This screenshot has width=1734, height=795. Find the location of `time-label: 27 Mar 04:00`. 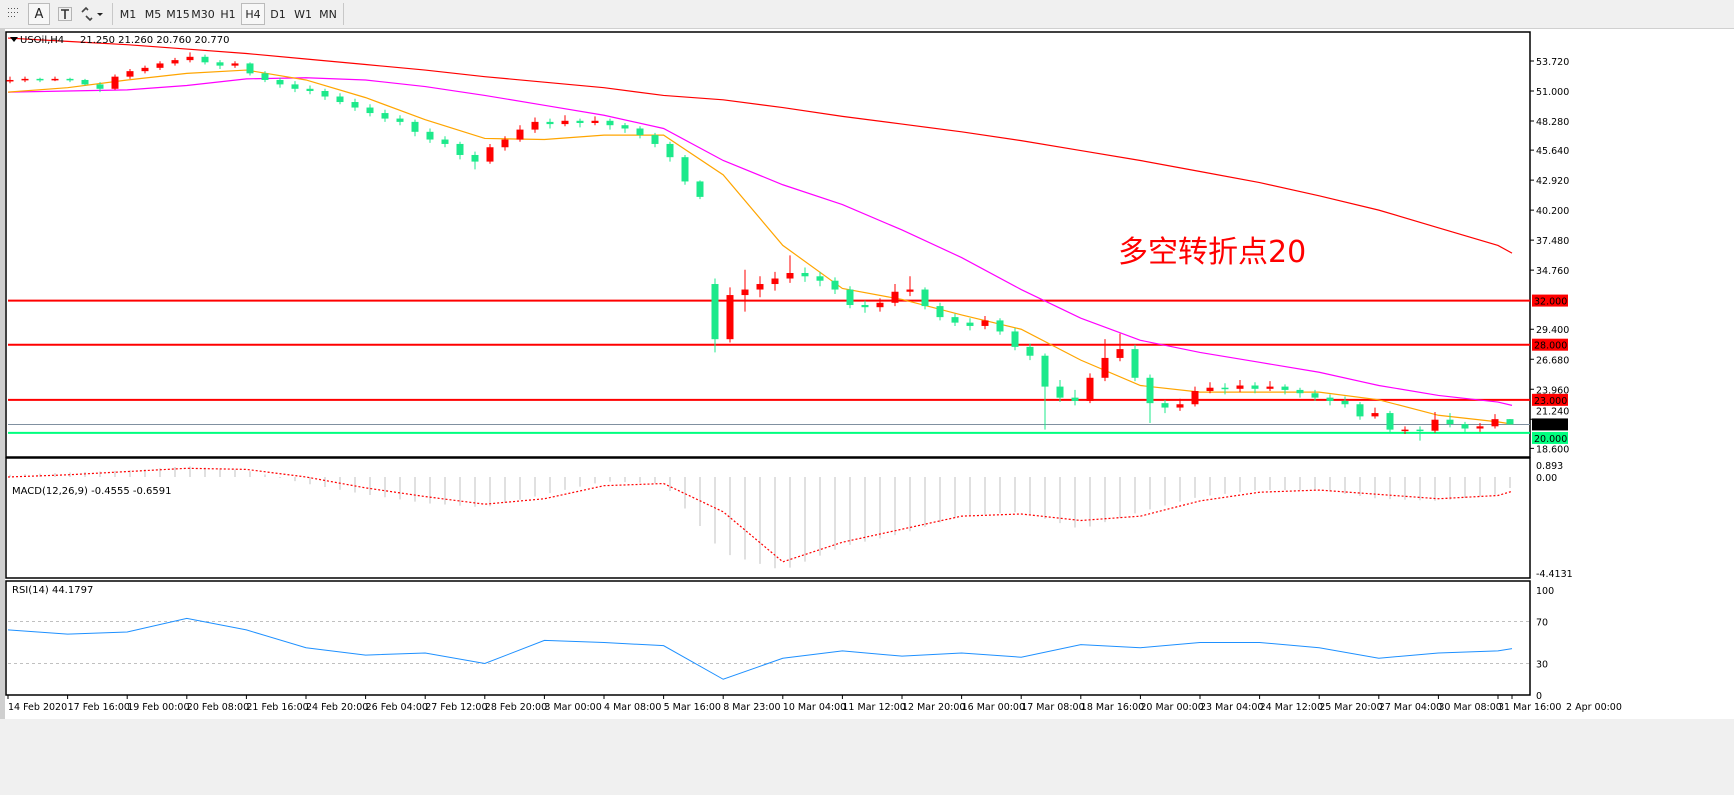

time-label: 27 Mar 04:00 is located at coordinates (1410, 707).